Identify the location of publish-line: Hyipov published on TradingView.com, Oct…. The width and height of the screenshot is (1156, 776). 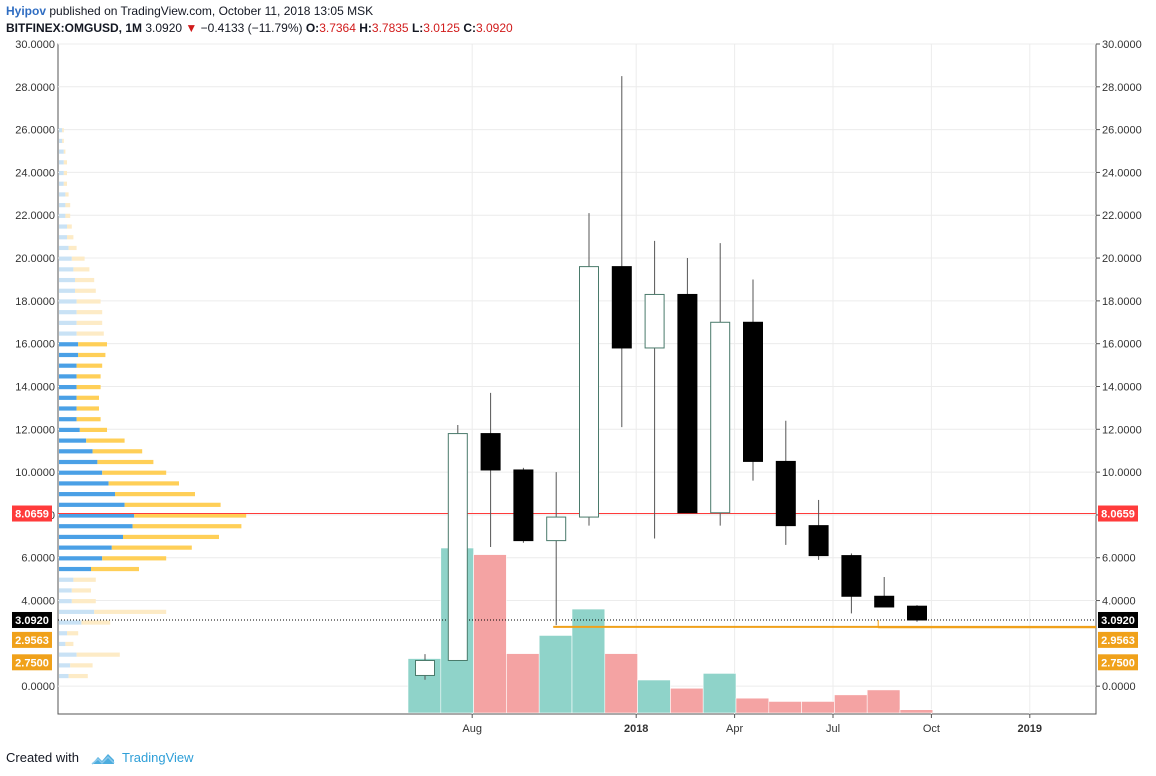
(259, 11).